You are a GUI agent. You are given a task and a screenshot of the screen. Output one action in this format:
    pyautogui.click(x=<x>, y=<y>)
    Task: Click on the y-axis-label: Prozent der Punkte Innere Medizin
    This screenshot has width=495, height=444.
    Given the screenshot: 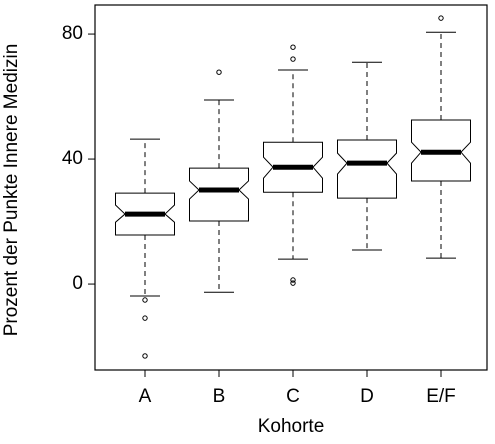 What is the action you would take?
    pyautogui.click(x=11, y=190)
    